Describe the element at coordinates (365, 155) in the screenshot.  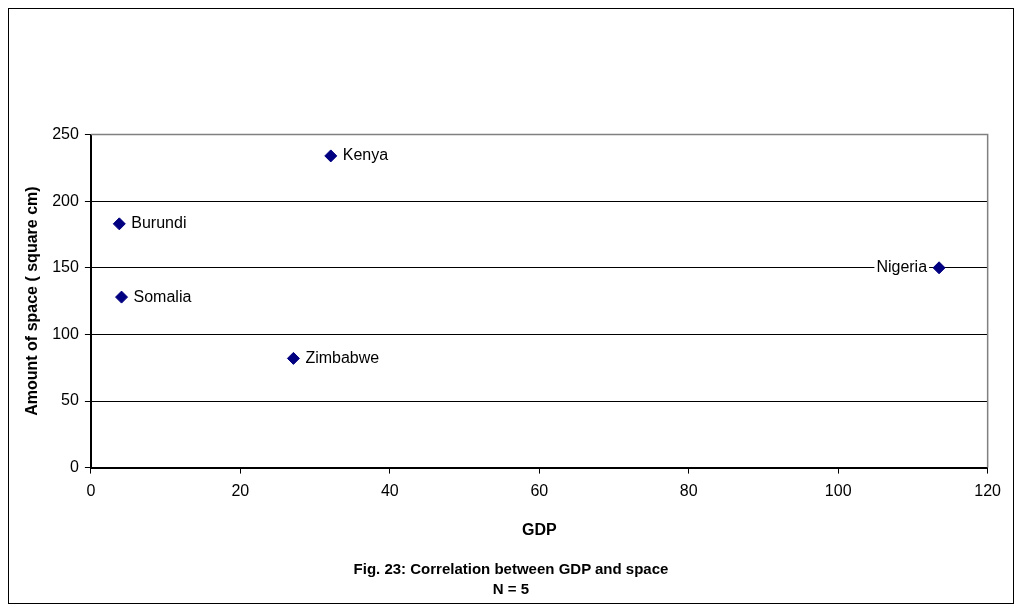
I see `series-label: Kenya` at that location.